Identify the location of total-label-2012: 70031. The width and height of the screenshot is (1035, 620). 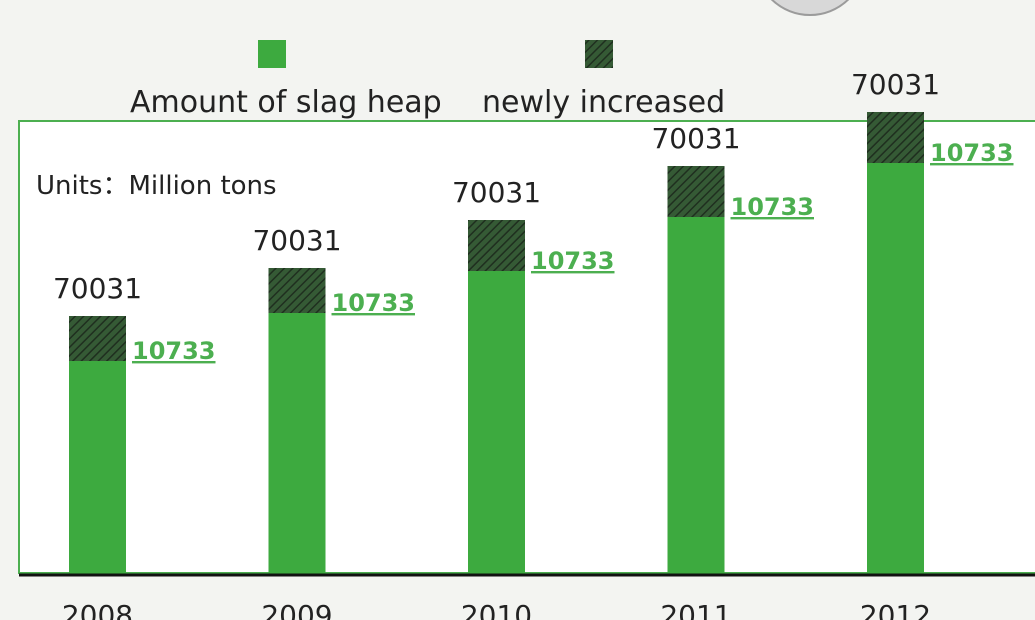
(895, 84).